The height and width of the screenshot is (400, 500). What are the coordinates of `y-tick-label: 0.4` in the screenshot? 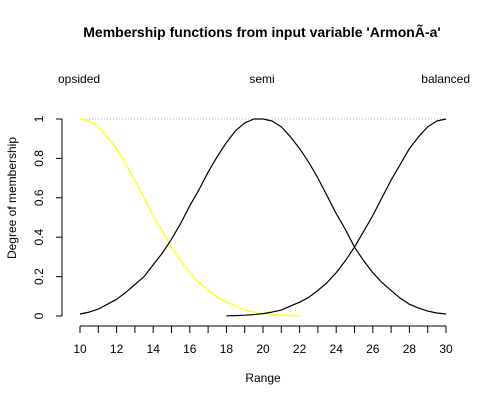 It's located at (39, 237).